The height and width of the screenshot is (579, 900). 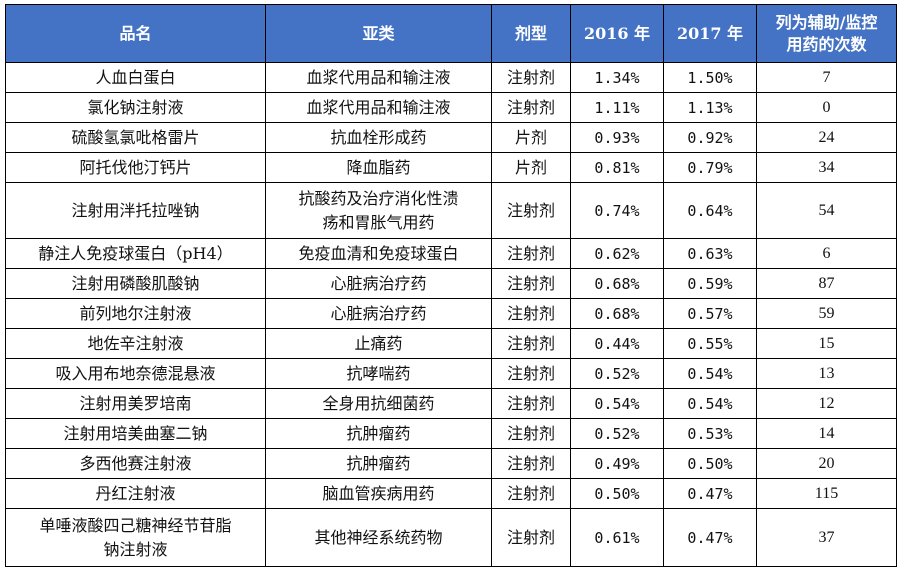 I want to click on table-row: 吸入用布地奈德混悬液 抗哮喘药 注射剂 0.52% 0.54% 13, so click(x=451, y=373).